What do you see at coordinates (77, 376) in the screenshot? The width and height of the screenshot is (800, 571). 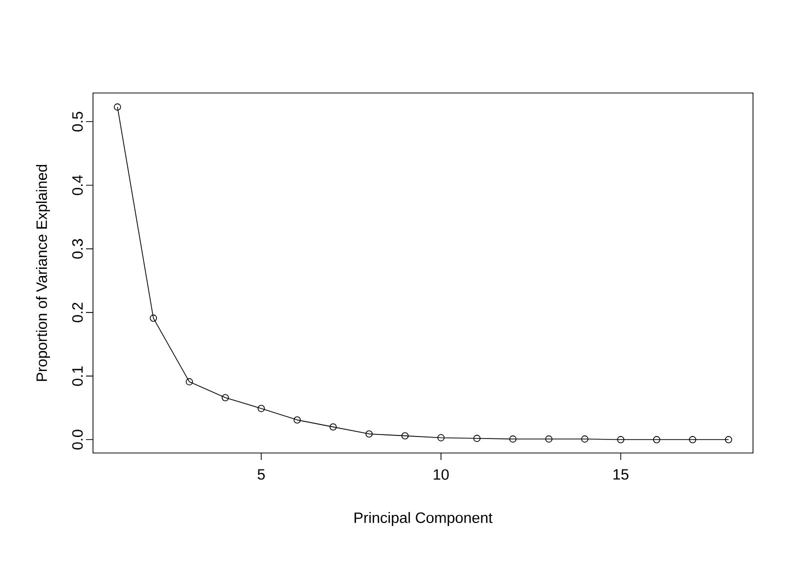 I see `y-tick-label: 0.1` at bounding box center [77, 376].